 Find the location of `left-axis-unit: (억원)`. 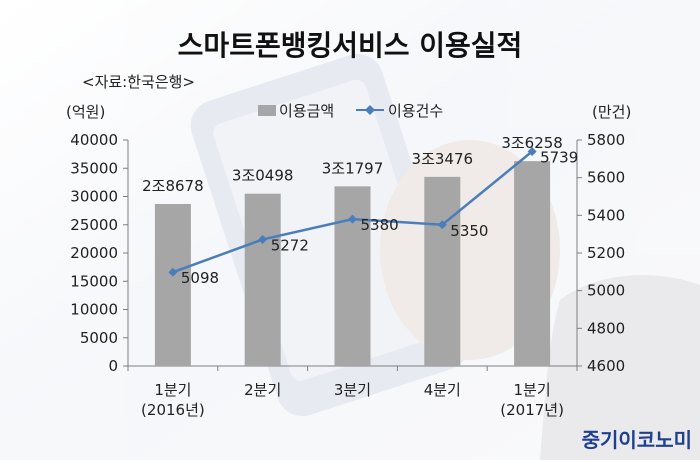

left-axis-unit: (억원) is located at coordinates (85, 112).